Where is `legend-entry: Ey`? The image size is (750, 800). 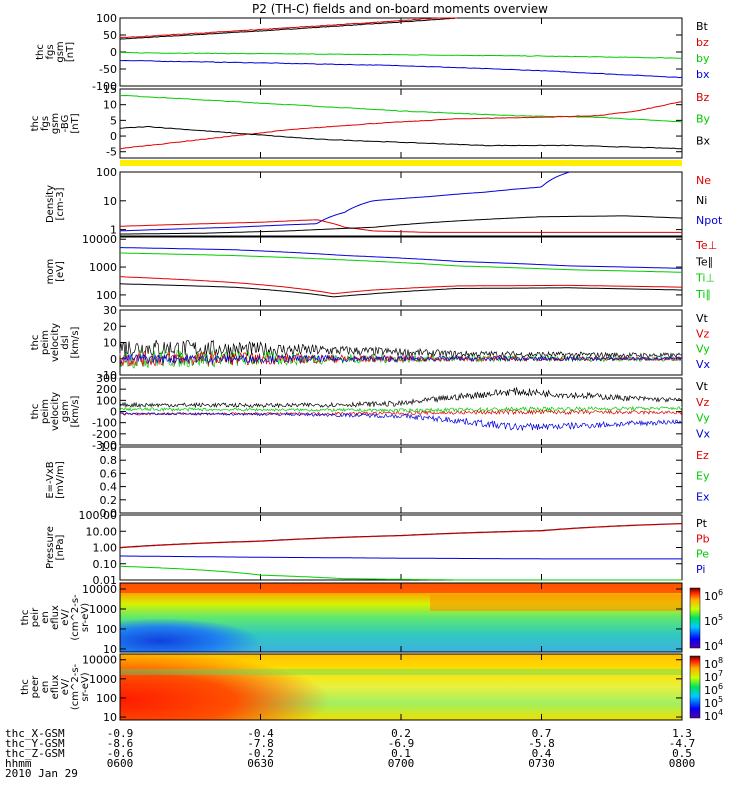 legend-entry: Ey is located at coordinates (703, 476).